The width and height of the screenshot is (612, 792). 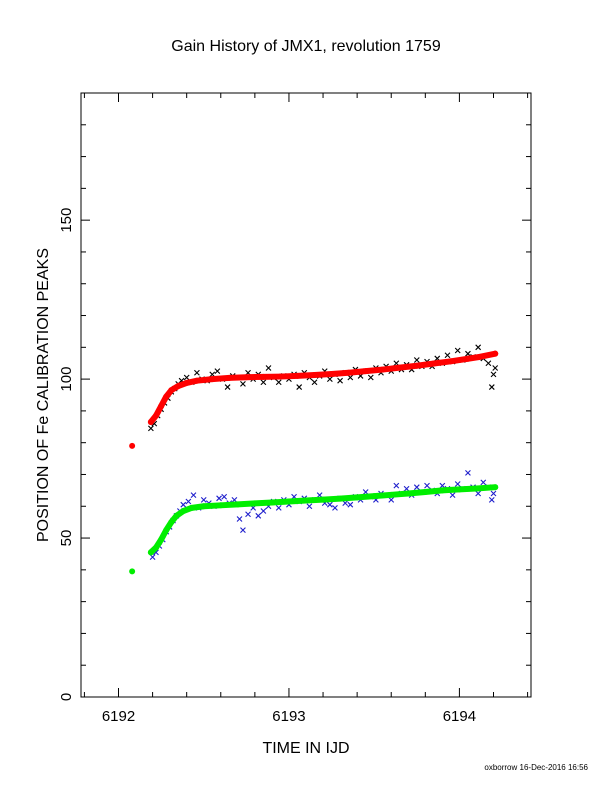 What do you see at coordinates (536, 767) in the screenshot?
I see `footer-credit: oxborrow 16-Dec-2016 16:56` at bounding box center [536, 767].